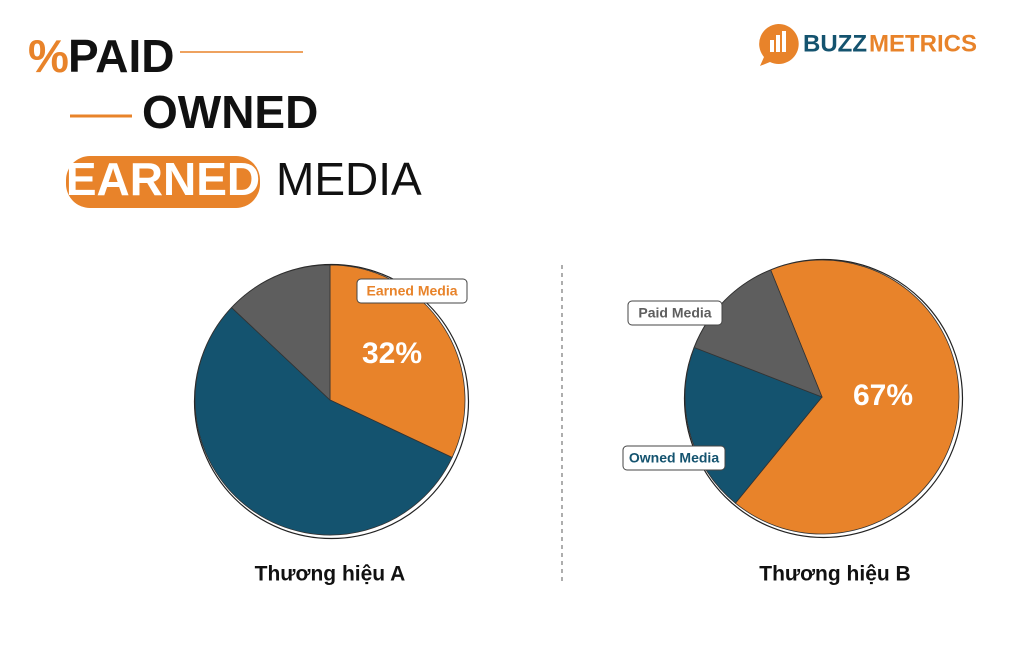 The width and height of the screenshot is (1024, 655). I want to click on title-paid: PAID, so click(121, 56).